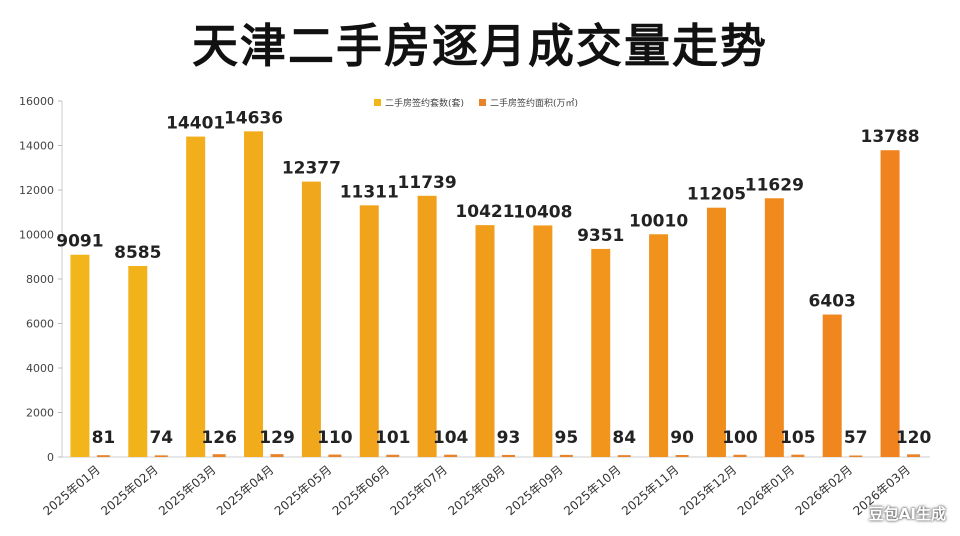 Image resolution: width=960 pixels, height=536 pixels. Describe the element at coordinates (716, 195) in the screenshot. I see `data-label-transactions: 11205` at that location.